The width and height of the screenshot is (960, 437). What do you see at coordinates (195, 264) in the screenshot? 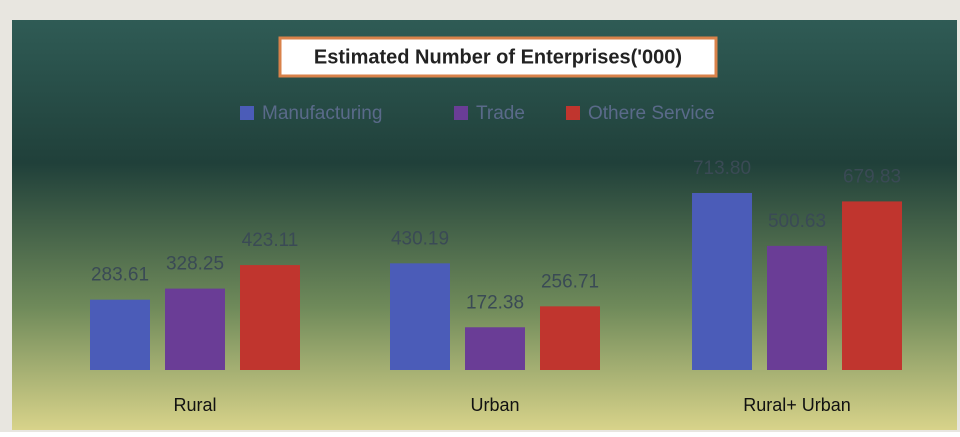
I see `data-label: 328.25` at bounding box center [195, 264].